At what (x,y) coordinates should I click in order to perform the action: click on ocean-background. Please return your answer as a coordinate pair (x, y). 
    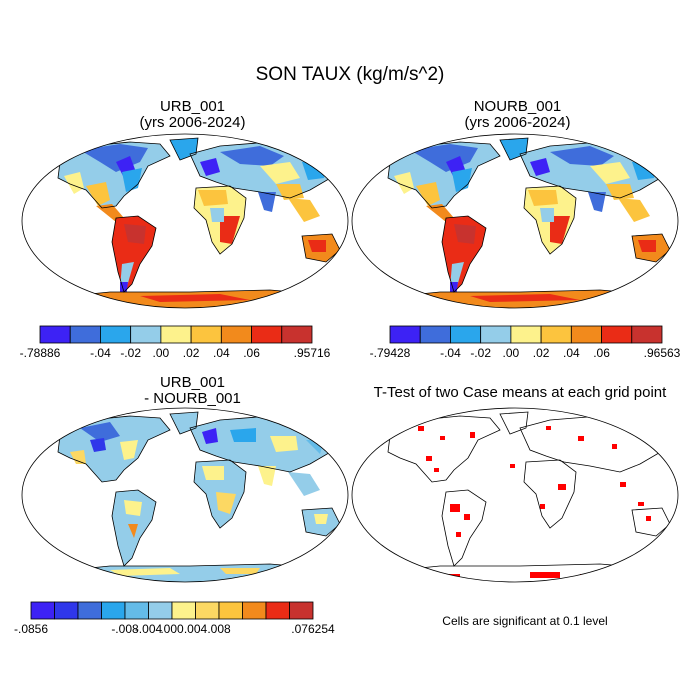
    Looking at the image, I should click on (515, 495).